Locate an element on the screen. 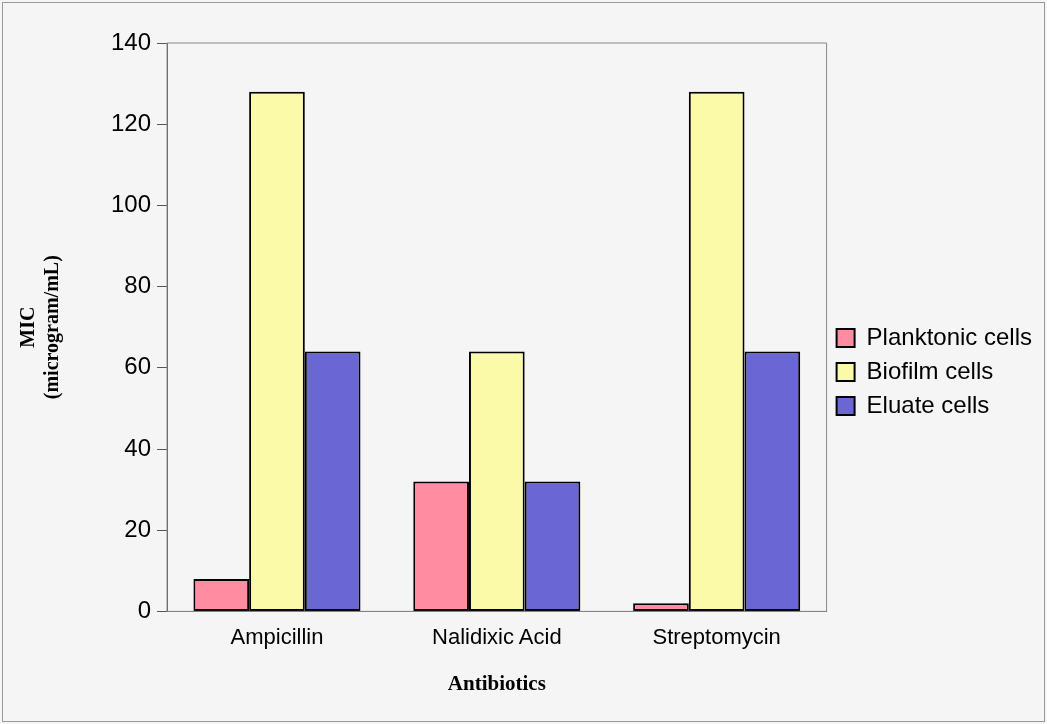 Image resolution: width=1047 pixels, height=724 pixels. x-tick-label: Ampicillin is located at coordinates (277, 636).